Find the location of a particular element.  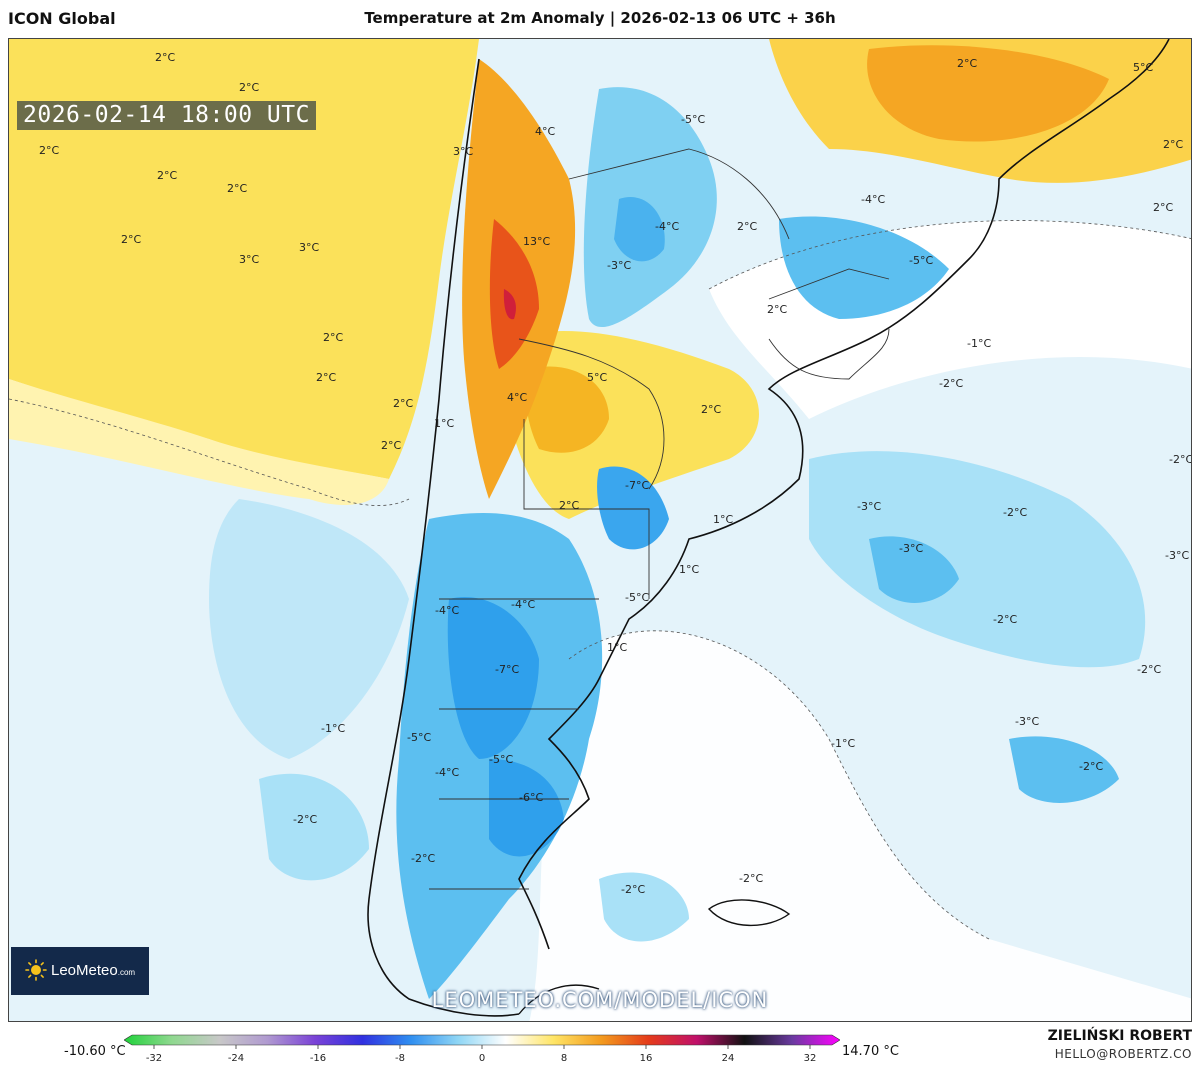

model-name: ICON Global is located at coordinates (62, 18).